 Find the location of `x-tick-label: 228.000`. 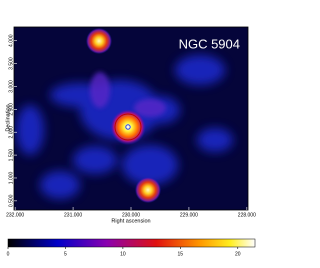

x-tick-label: 228.000 is located at coordinates (247, 215).